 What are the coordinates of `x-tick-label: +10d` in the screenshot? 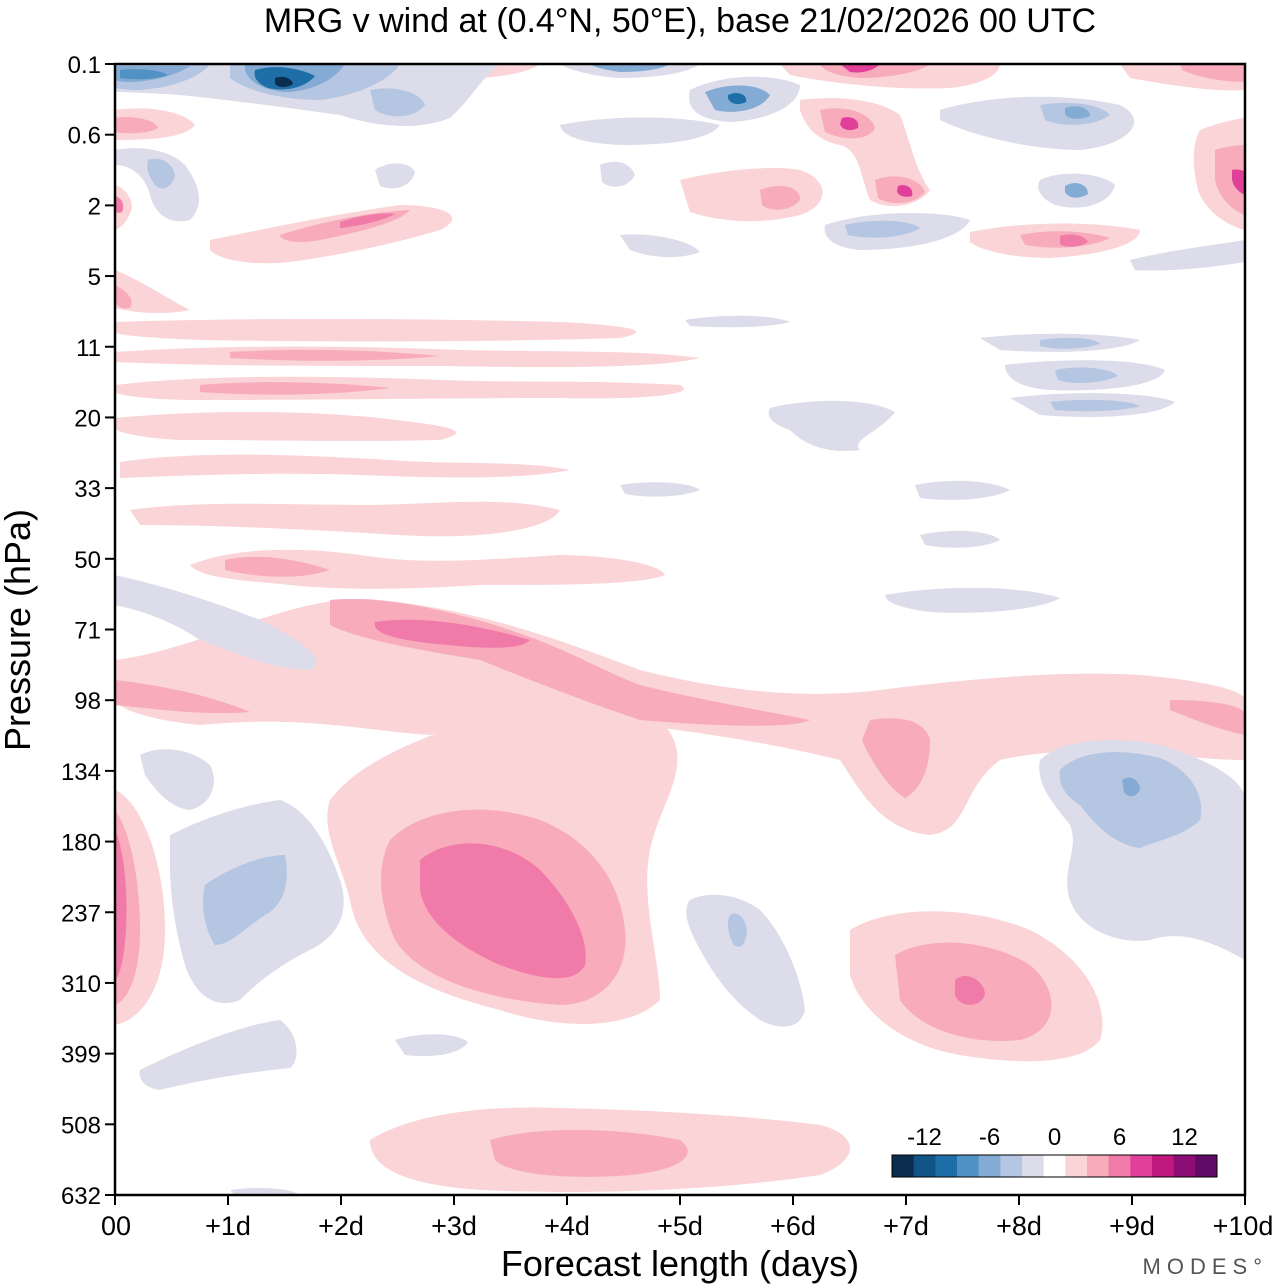 It's located at (1243, 1226).